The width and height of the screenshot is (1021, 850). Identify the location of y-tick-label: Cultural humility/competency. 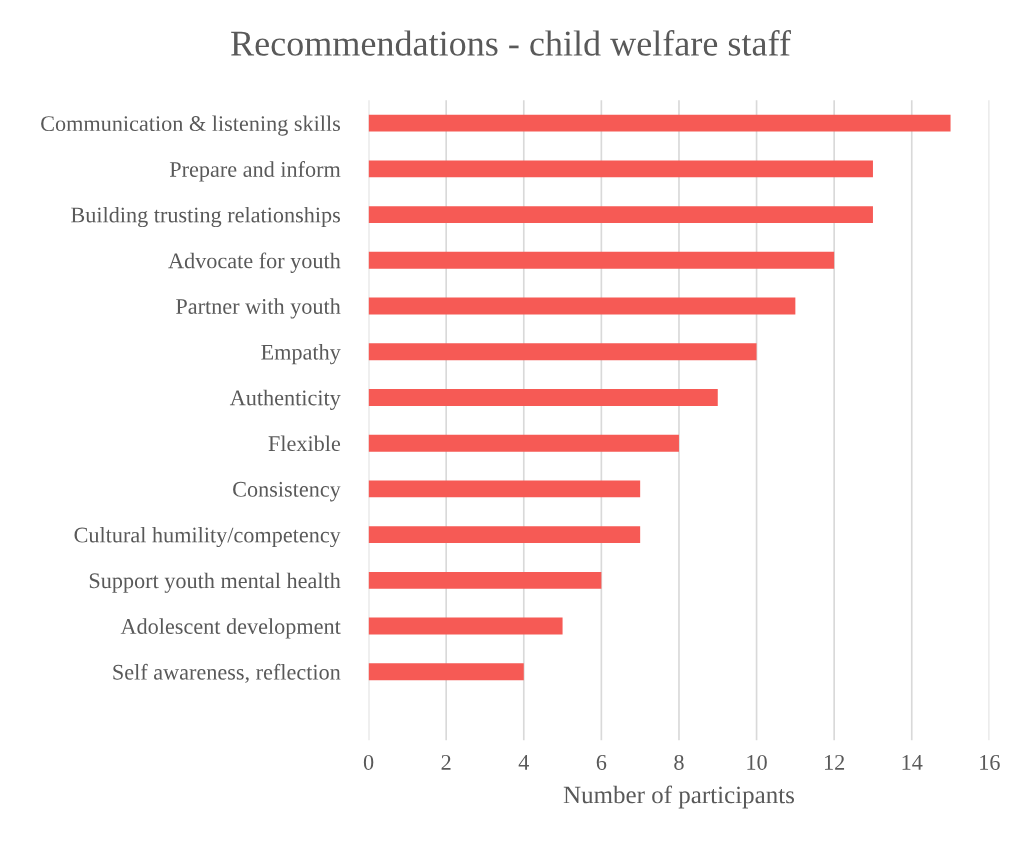
(207, 537).